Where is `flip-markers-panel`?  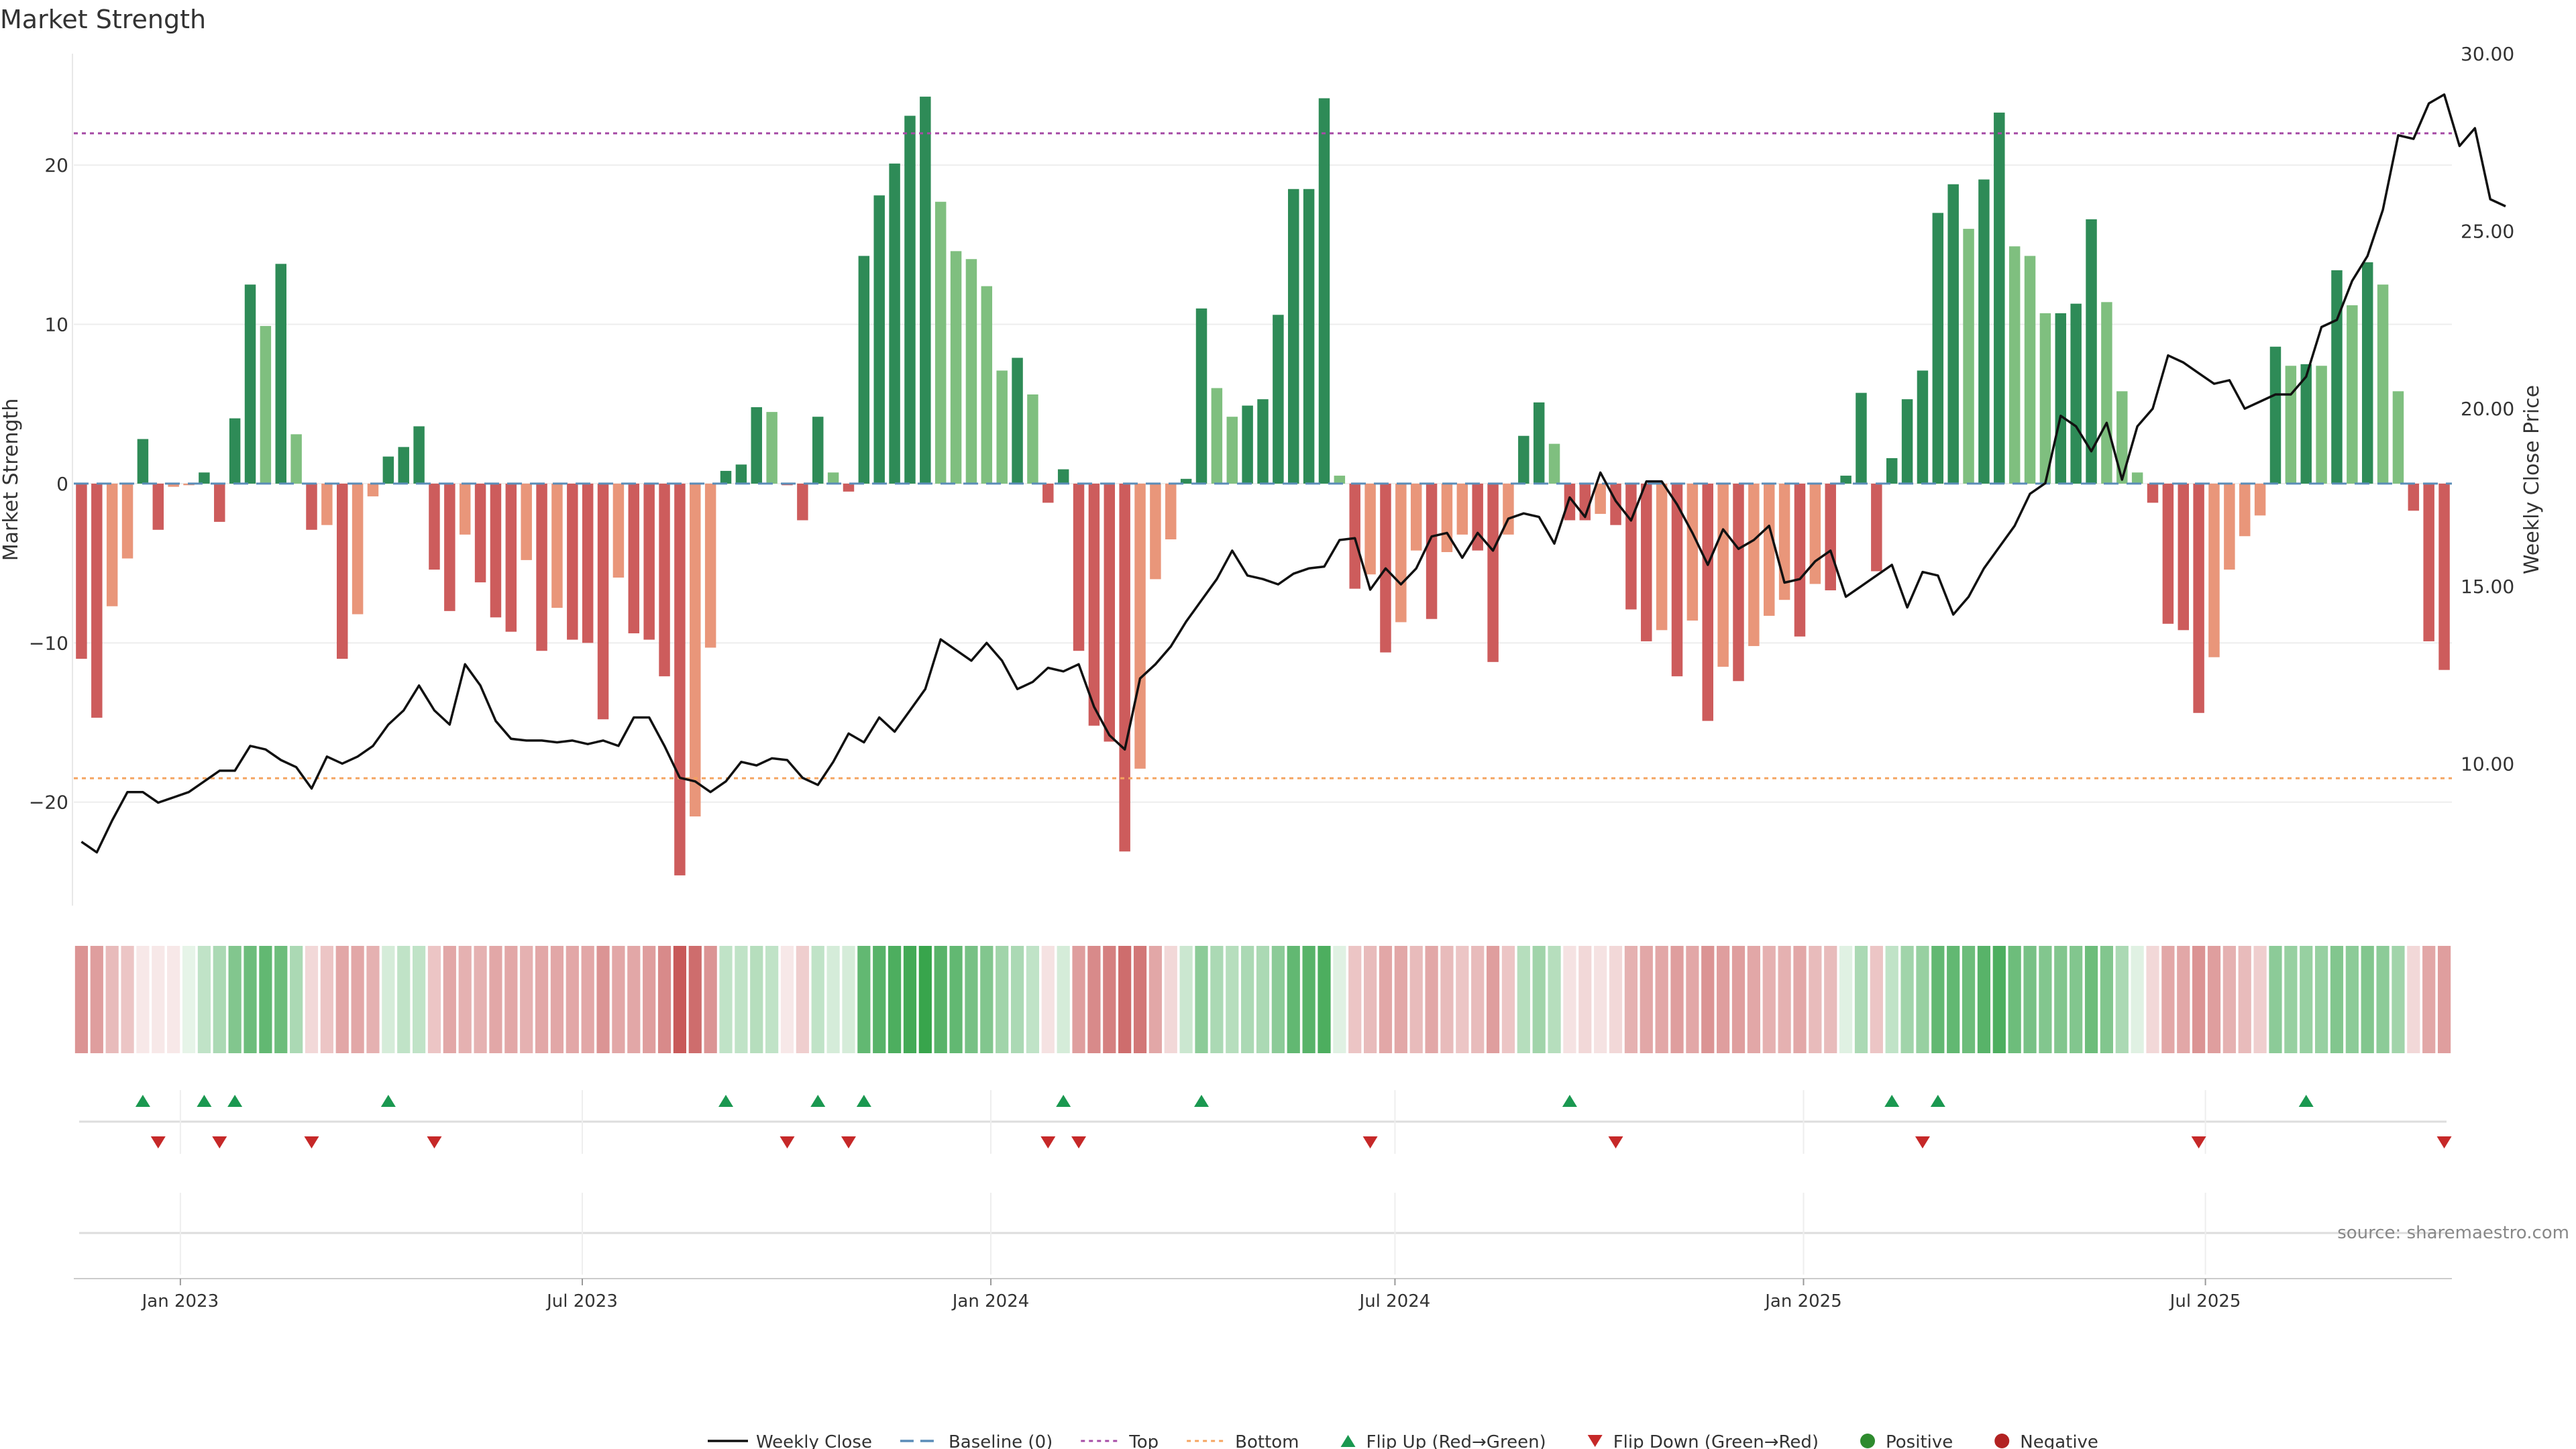 flip-markers-panel is located at coordinates (1265, 1122).